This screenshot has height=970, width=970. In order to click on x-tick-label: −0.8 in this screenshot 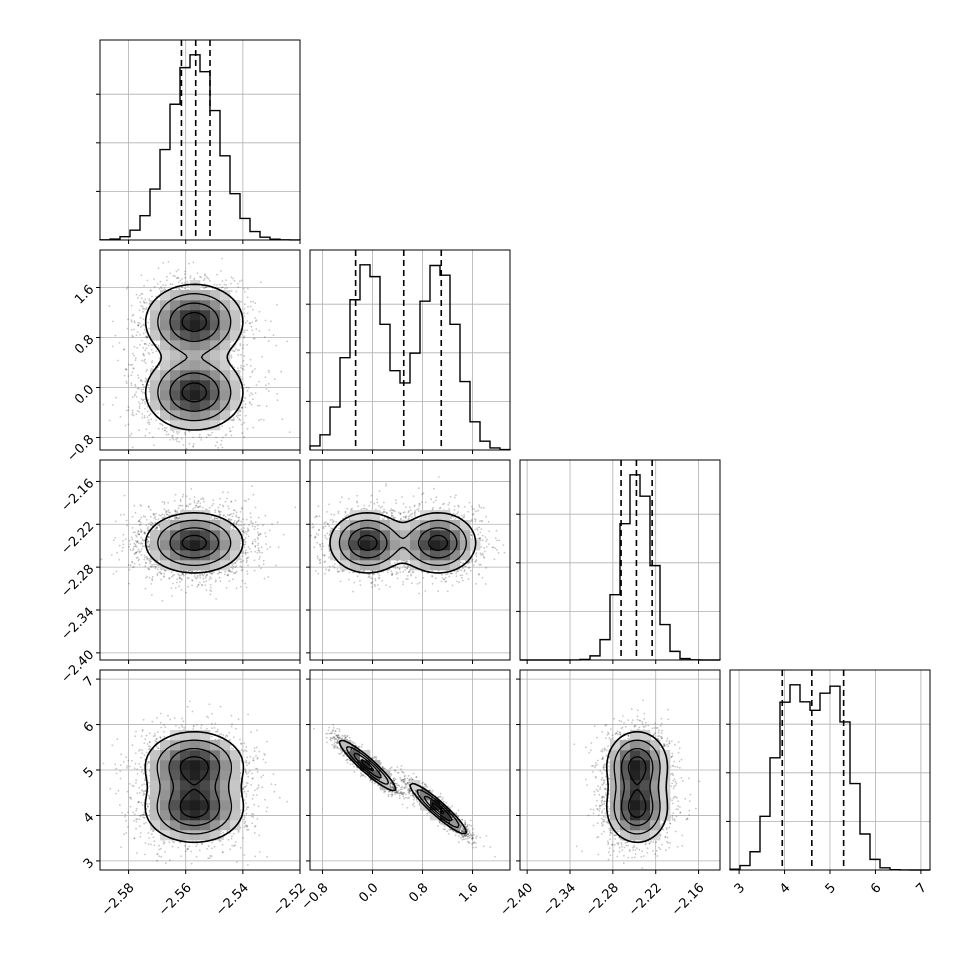, I will do `click(315, 896)`.